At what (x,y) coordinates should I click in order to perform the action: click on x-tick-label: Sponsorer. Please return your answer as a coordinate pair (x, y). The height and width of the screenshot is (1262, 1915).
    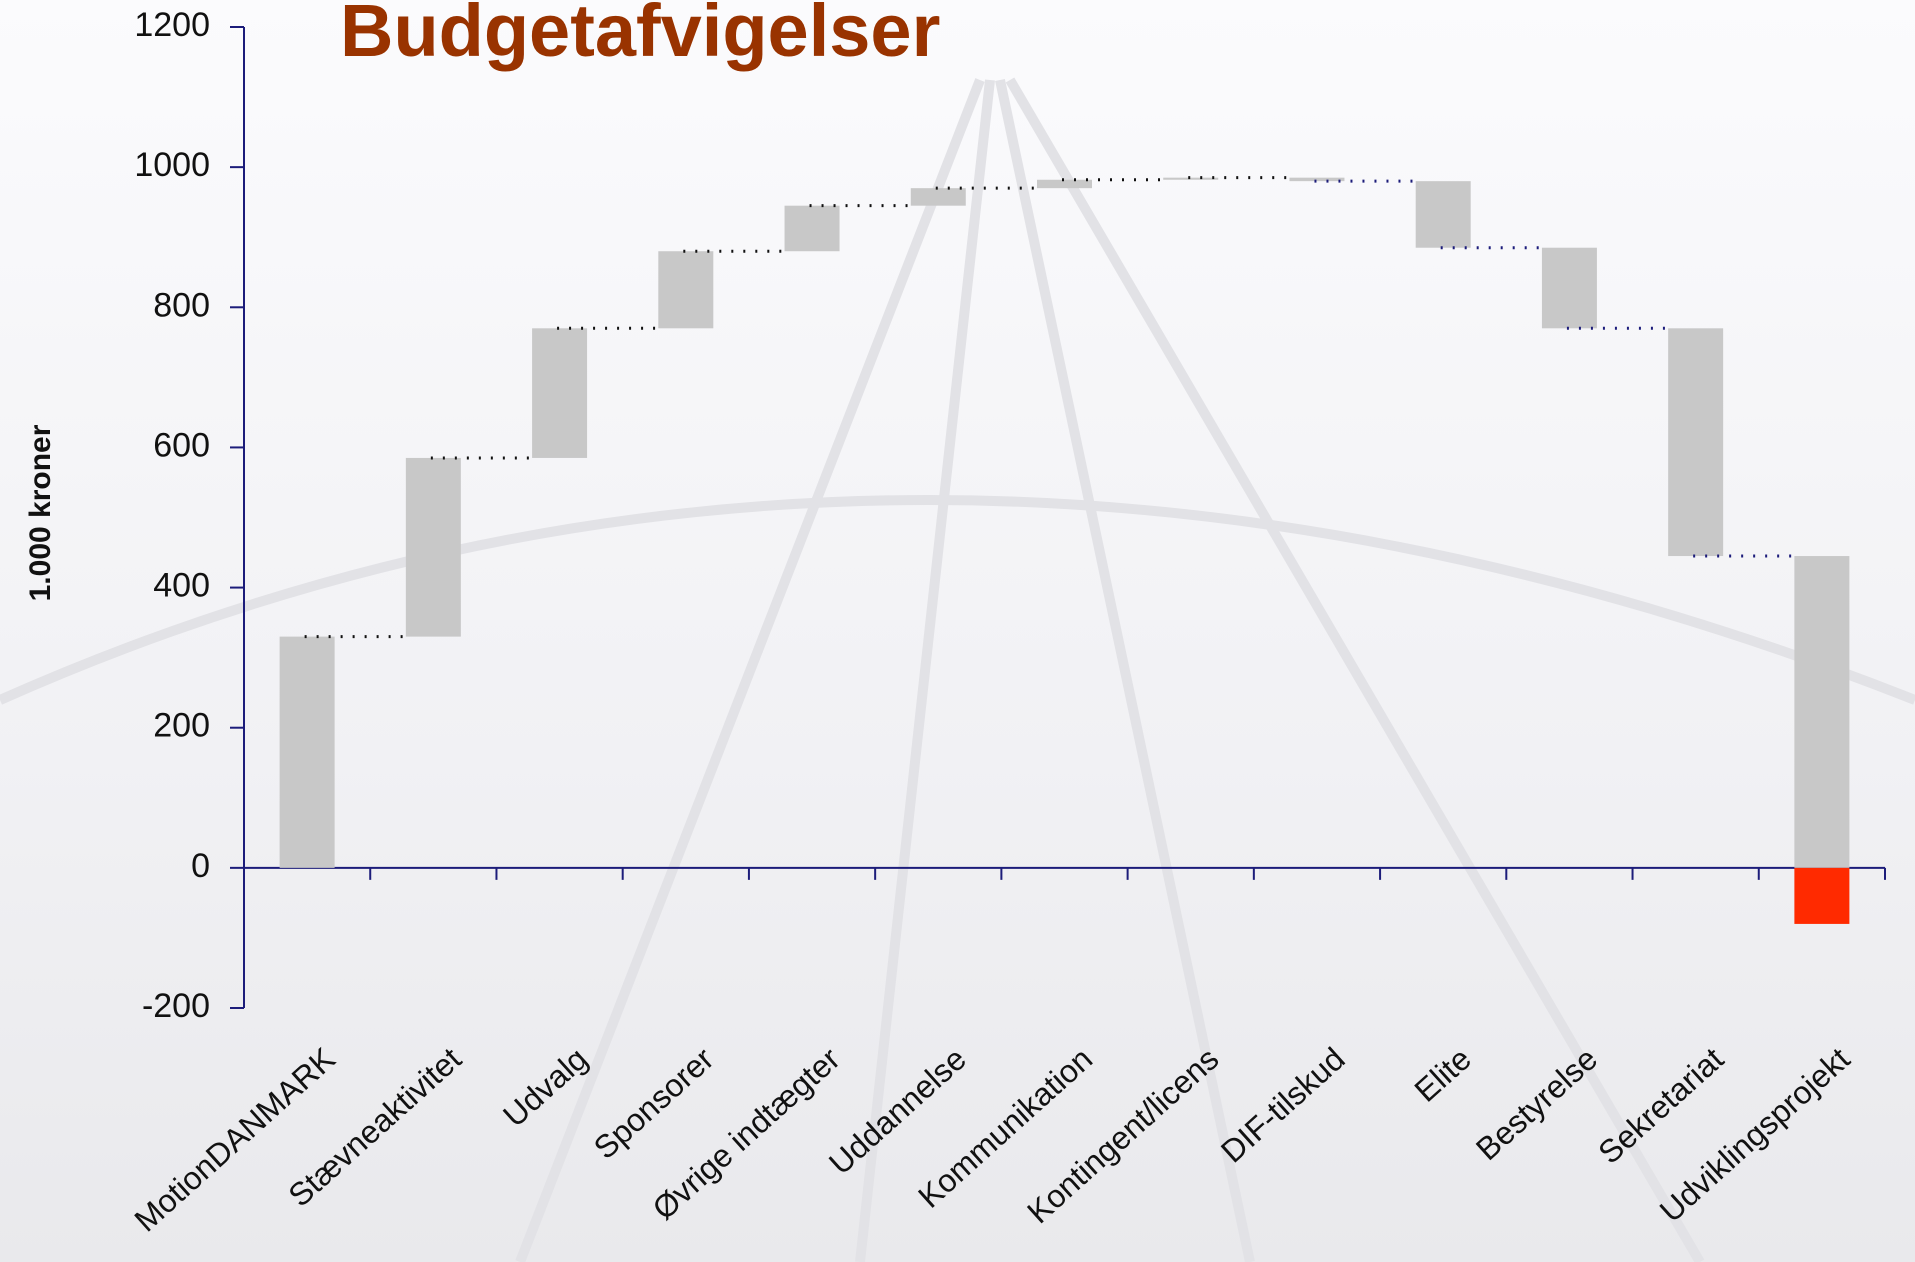
    Looking at the image, I should click on (654, 1103).